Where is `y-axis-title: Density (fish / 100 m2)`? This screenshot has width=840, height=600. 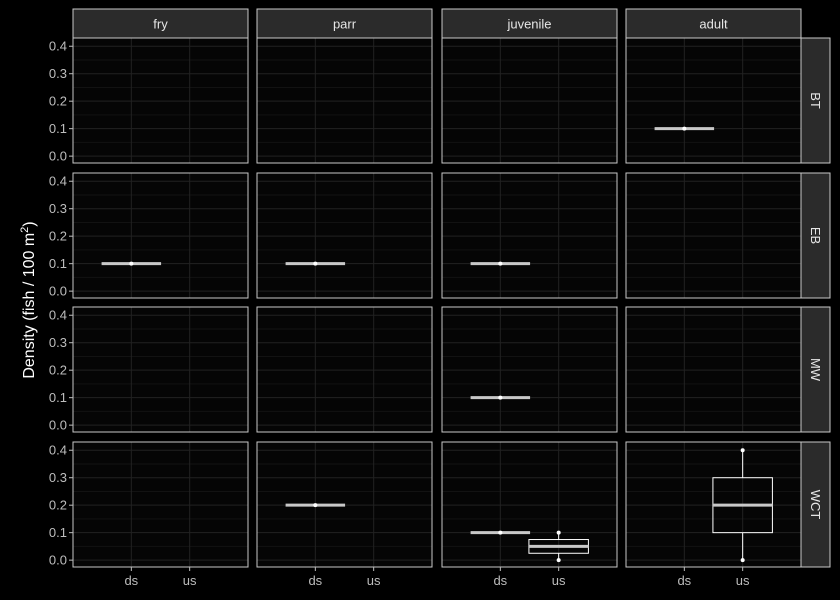 y-axis-title: Density (fish / 100 m2) is located at coordinates (28, 299).